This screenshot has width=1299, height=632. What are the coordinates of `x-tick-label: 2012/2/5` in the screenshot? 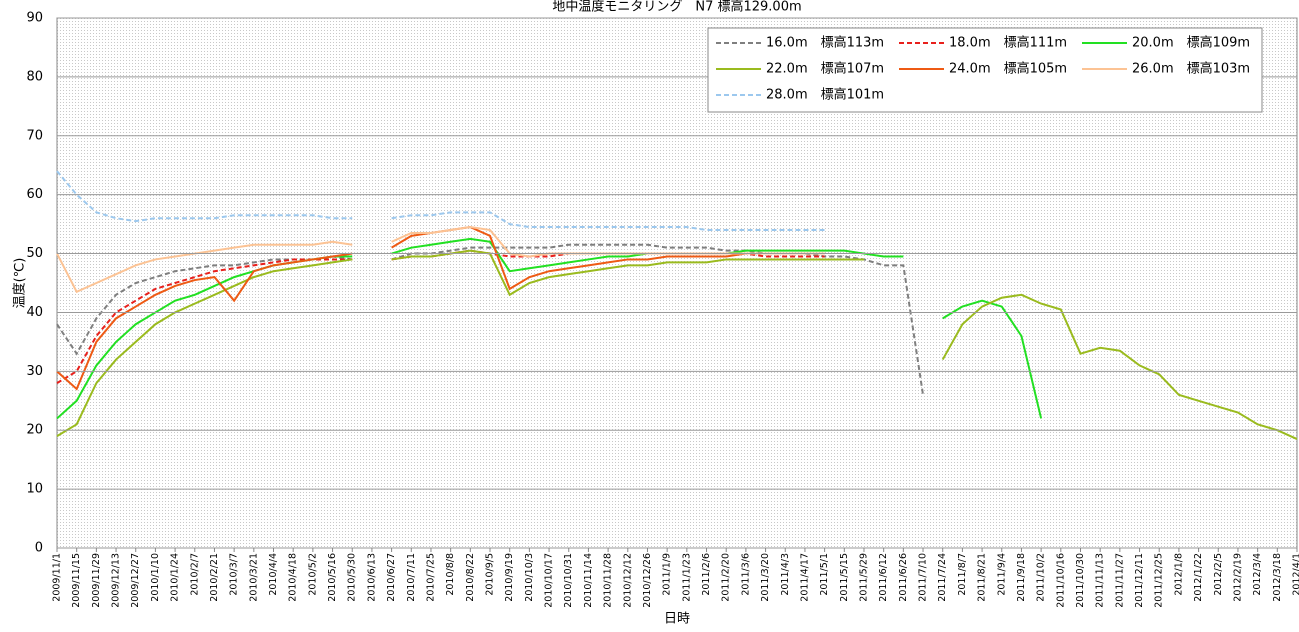 It's located at (1218, 574).